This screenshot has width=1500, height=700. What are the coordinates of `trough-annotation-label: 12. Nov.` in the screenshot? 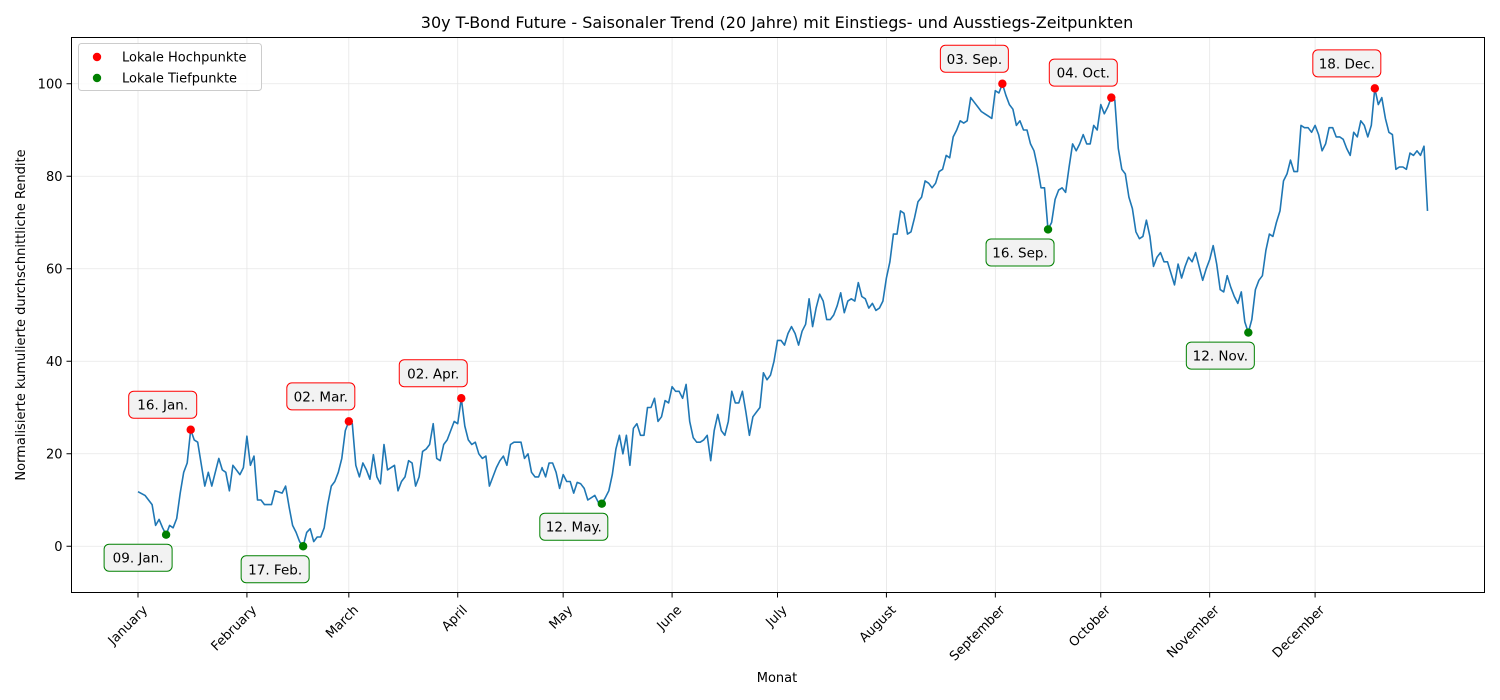 It's located at (1220, 357).